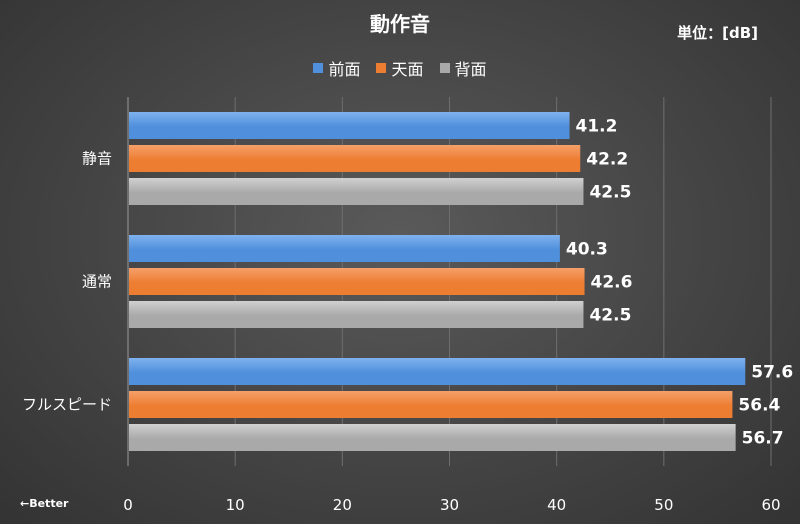 The image size is (800, 524). I want to click on legend-label-back: 背面, so click(470, 69).